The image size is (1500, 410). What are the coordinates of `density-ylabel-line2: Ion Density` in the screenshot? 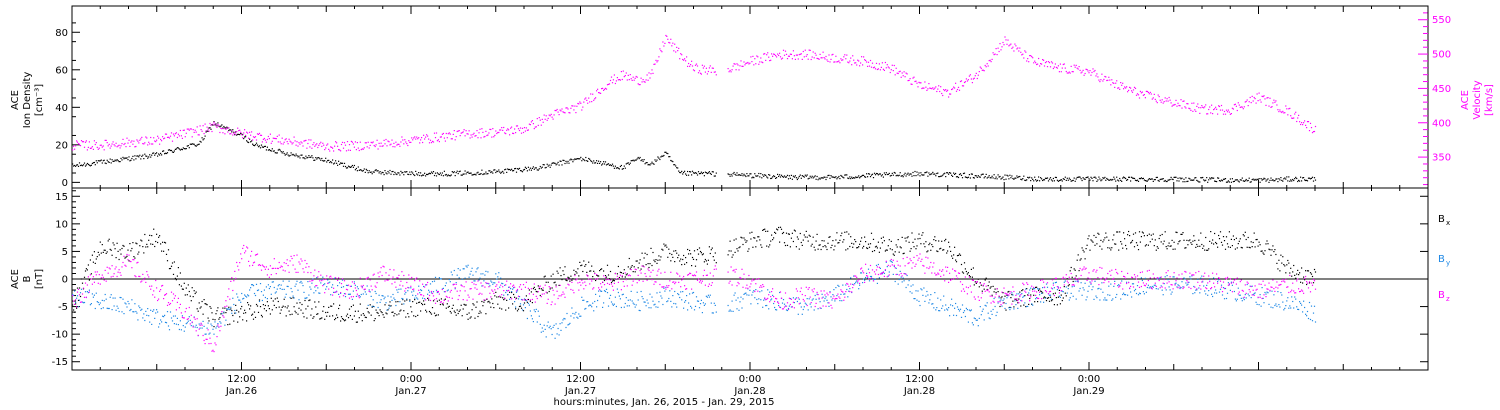 It's located at (27, 100).